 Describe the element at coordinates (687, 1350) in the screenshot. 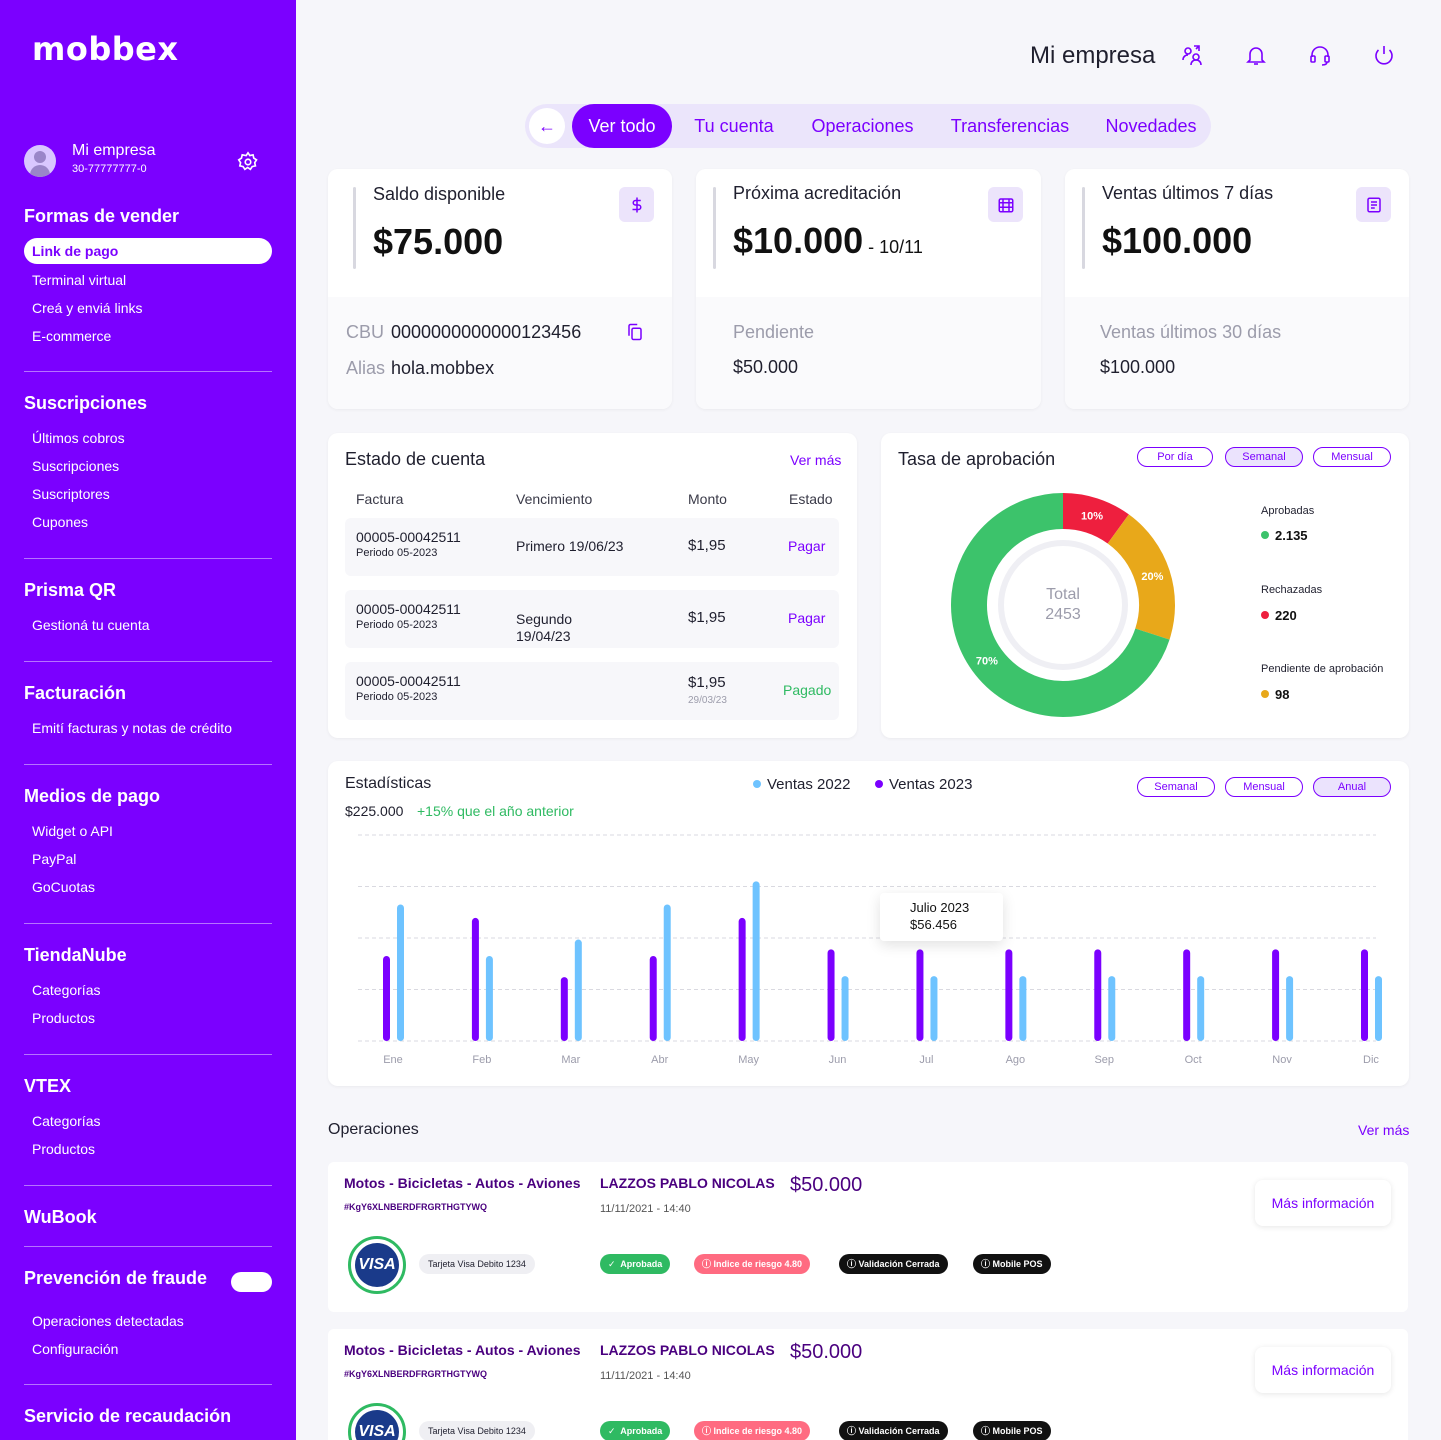

I see `operation-customer: LAZZOS PABLO NICOLAS` at that location.